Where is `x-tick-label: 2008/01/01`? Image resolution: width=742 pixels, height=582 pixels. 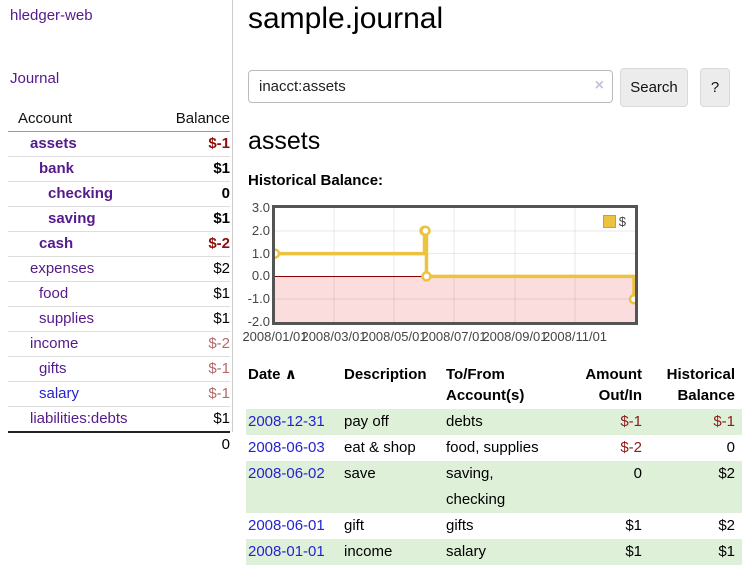 x-tick-label: 2008/01/01 is located at coordinates (275, 336).